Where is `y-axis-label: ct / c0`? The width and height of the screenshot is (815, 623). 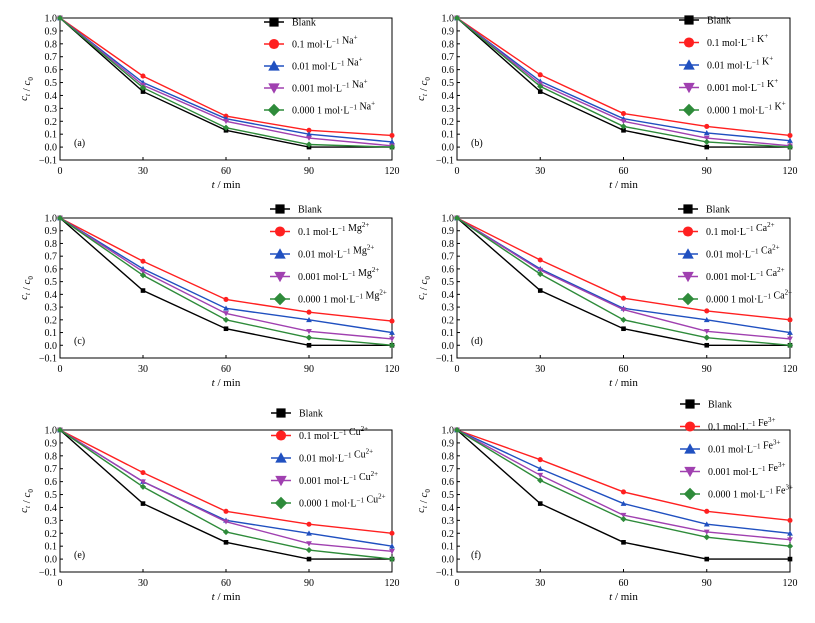 y-axis-label: ct / c0 is located at coordinates (423, 501).